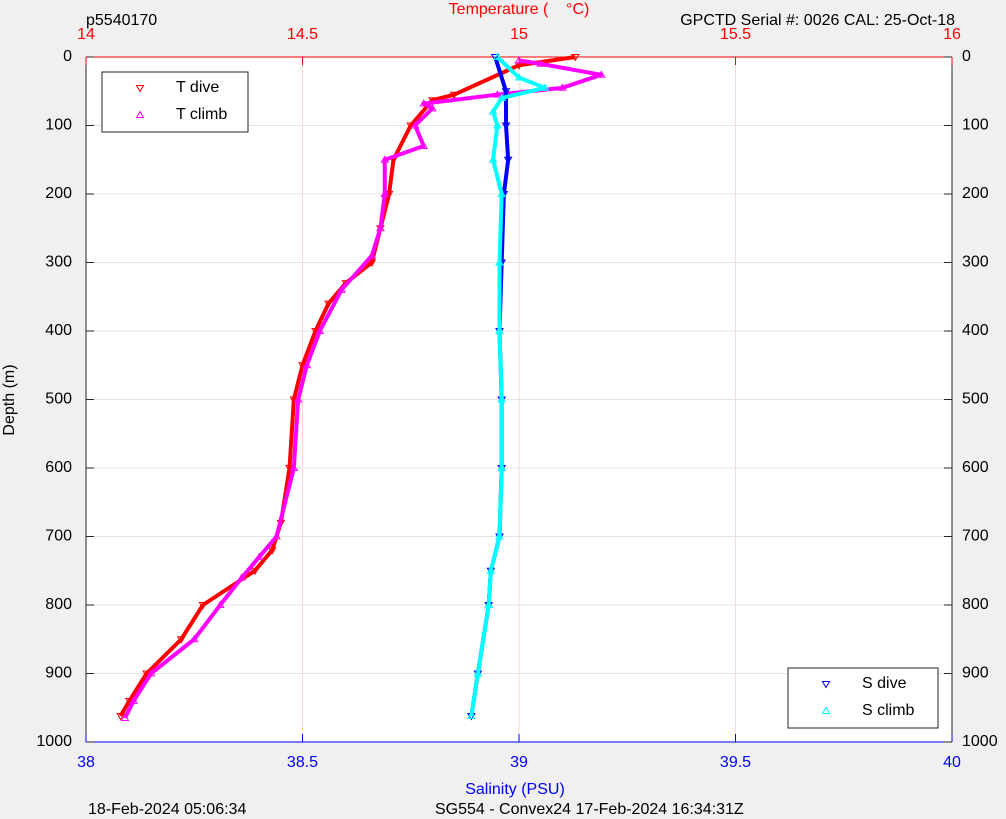 The height and width of the screenshot is (819, 1006). Describe the element at coordinates (508, 386) in the screenshot. I see `profile-line` at that location.